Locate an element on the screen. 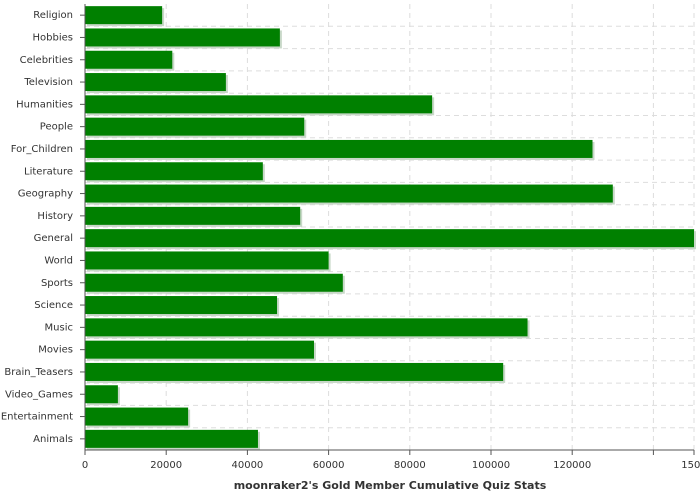  y-tick-label: Religion is located at coordinates (53, 15).